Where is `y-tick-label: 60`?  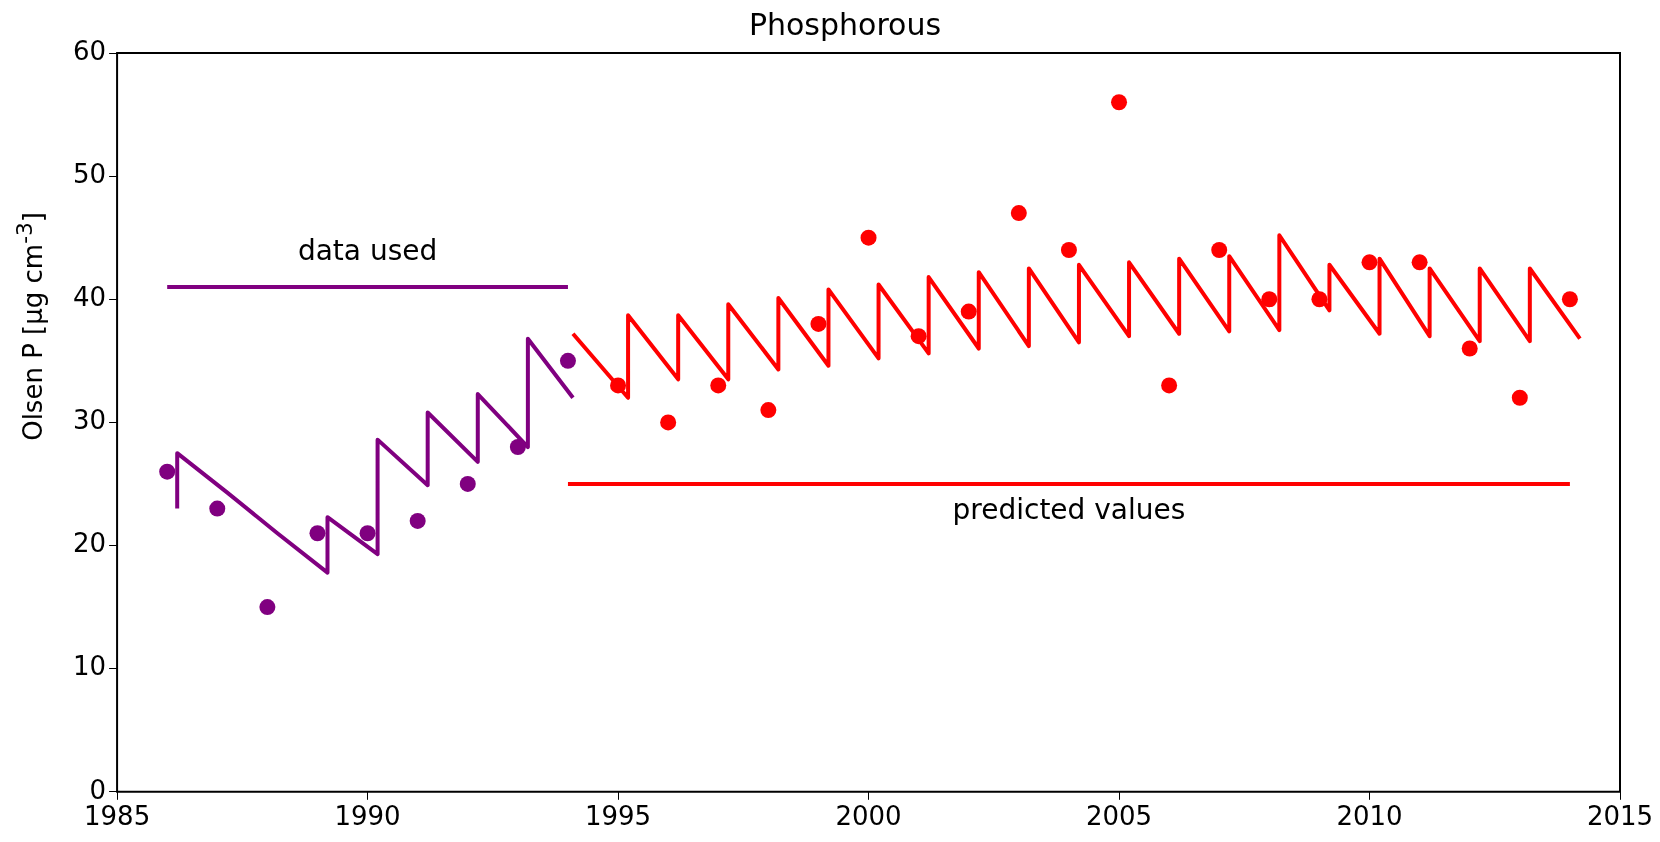
y-tick-label: 60 is located at coordinates (89, 50).